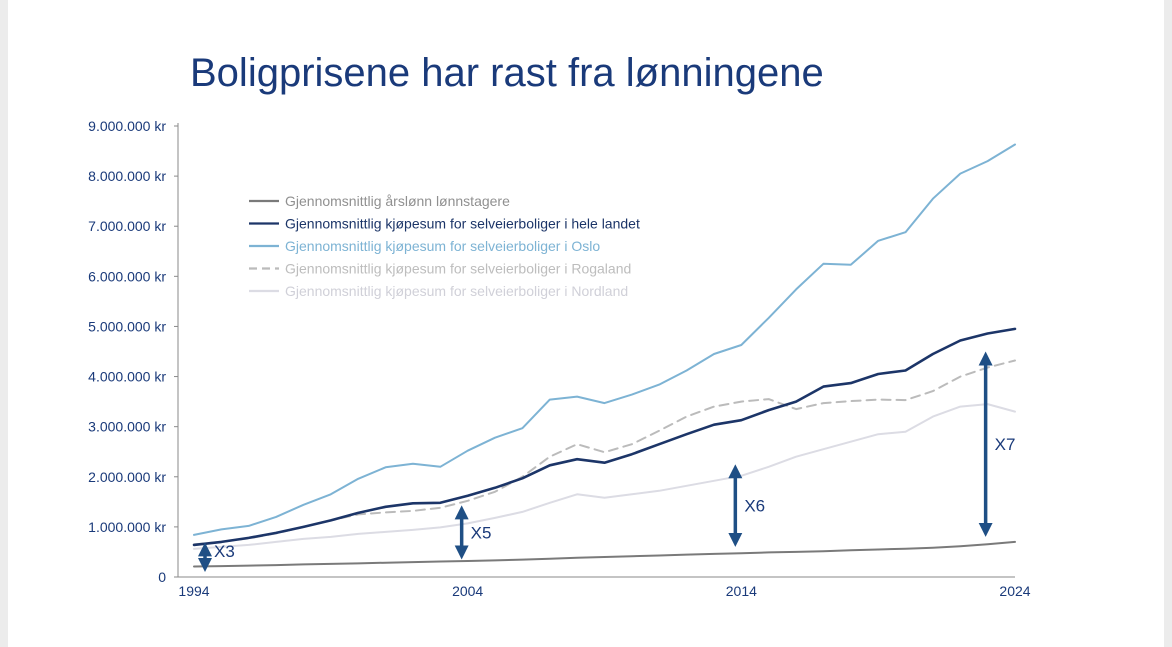 This screenshot has width=1172, height=647. Describe the element at coordinates (127, 477) in the screenshot. I see `y-tick-label: 2.000.000 kr` at that location.